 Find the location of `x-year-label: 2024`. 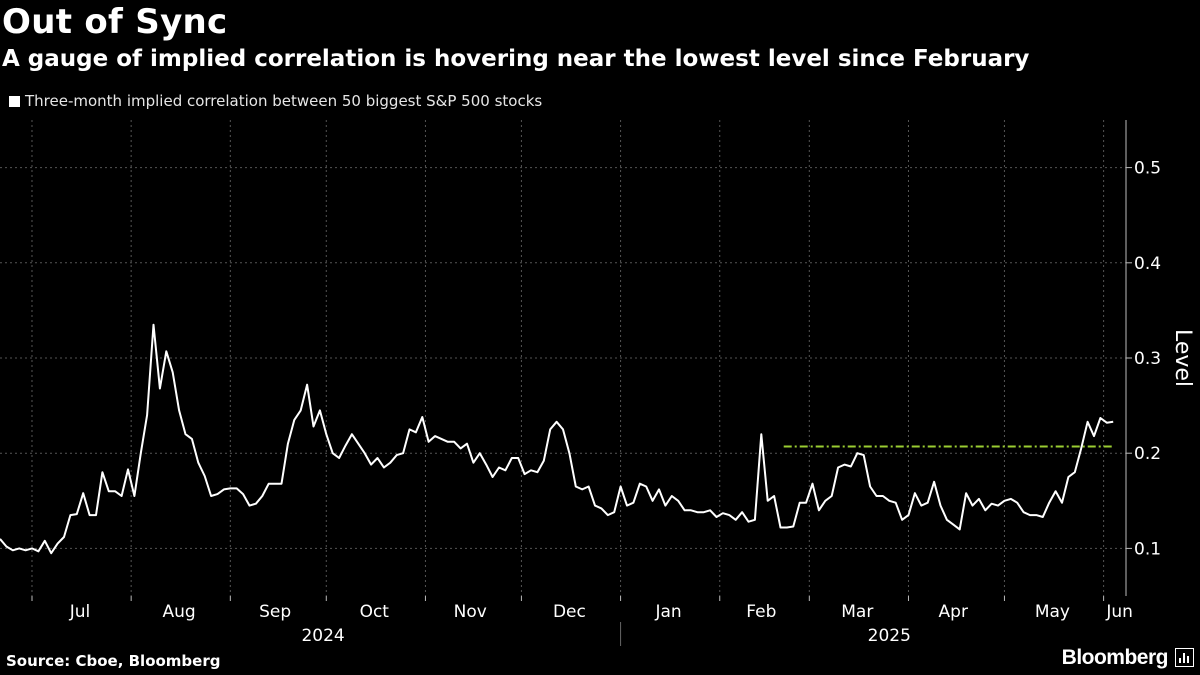

x-year-label: 2024 is located at coordinates (322, 636).